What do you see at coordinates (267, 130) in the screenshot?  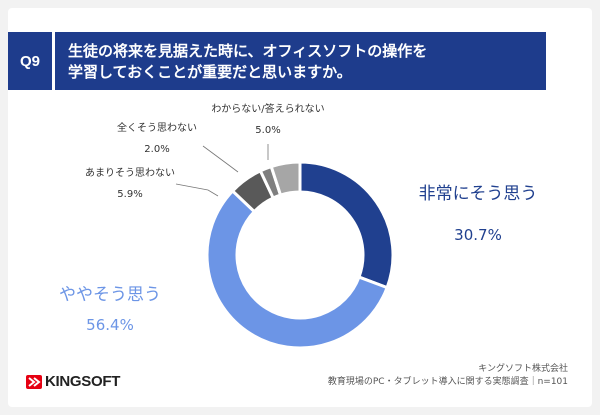 I see `slice-value-5: 5.0%` at bounding box center [267, 130].